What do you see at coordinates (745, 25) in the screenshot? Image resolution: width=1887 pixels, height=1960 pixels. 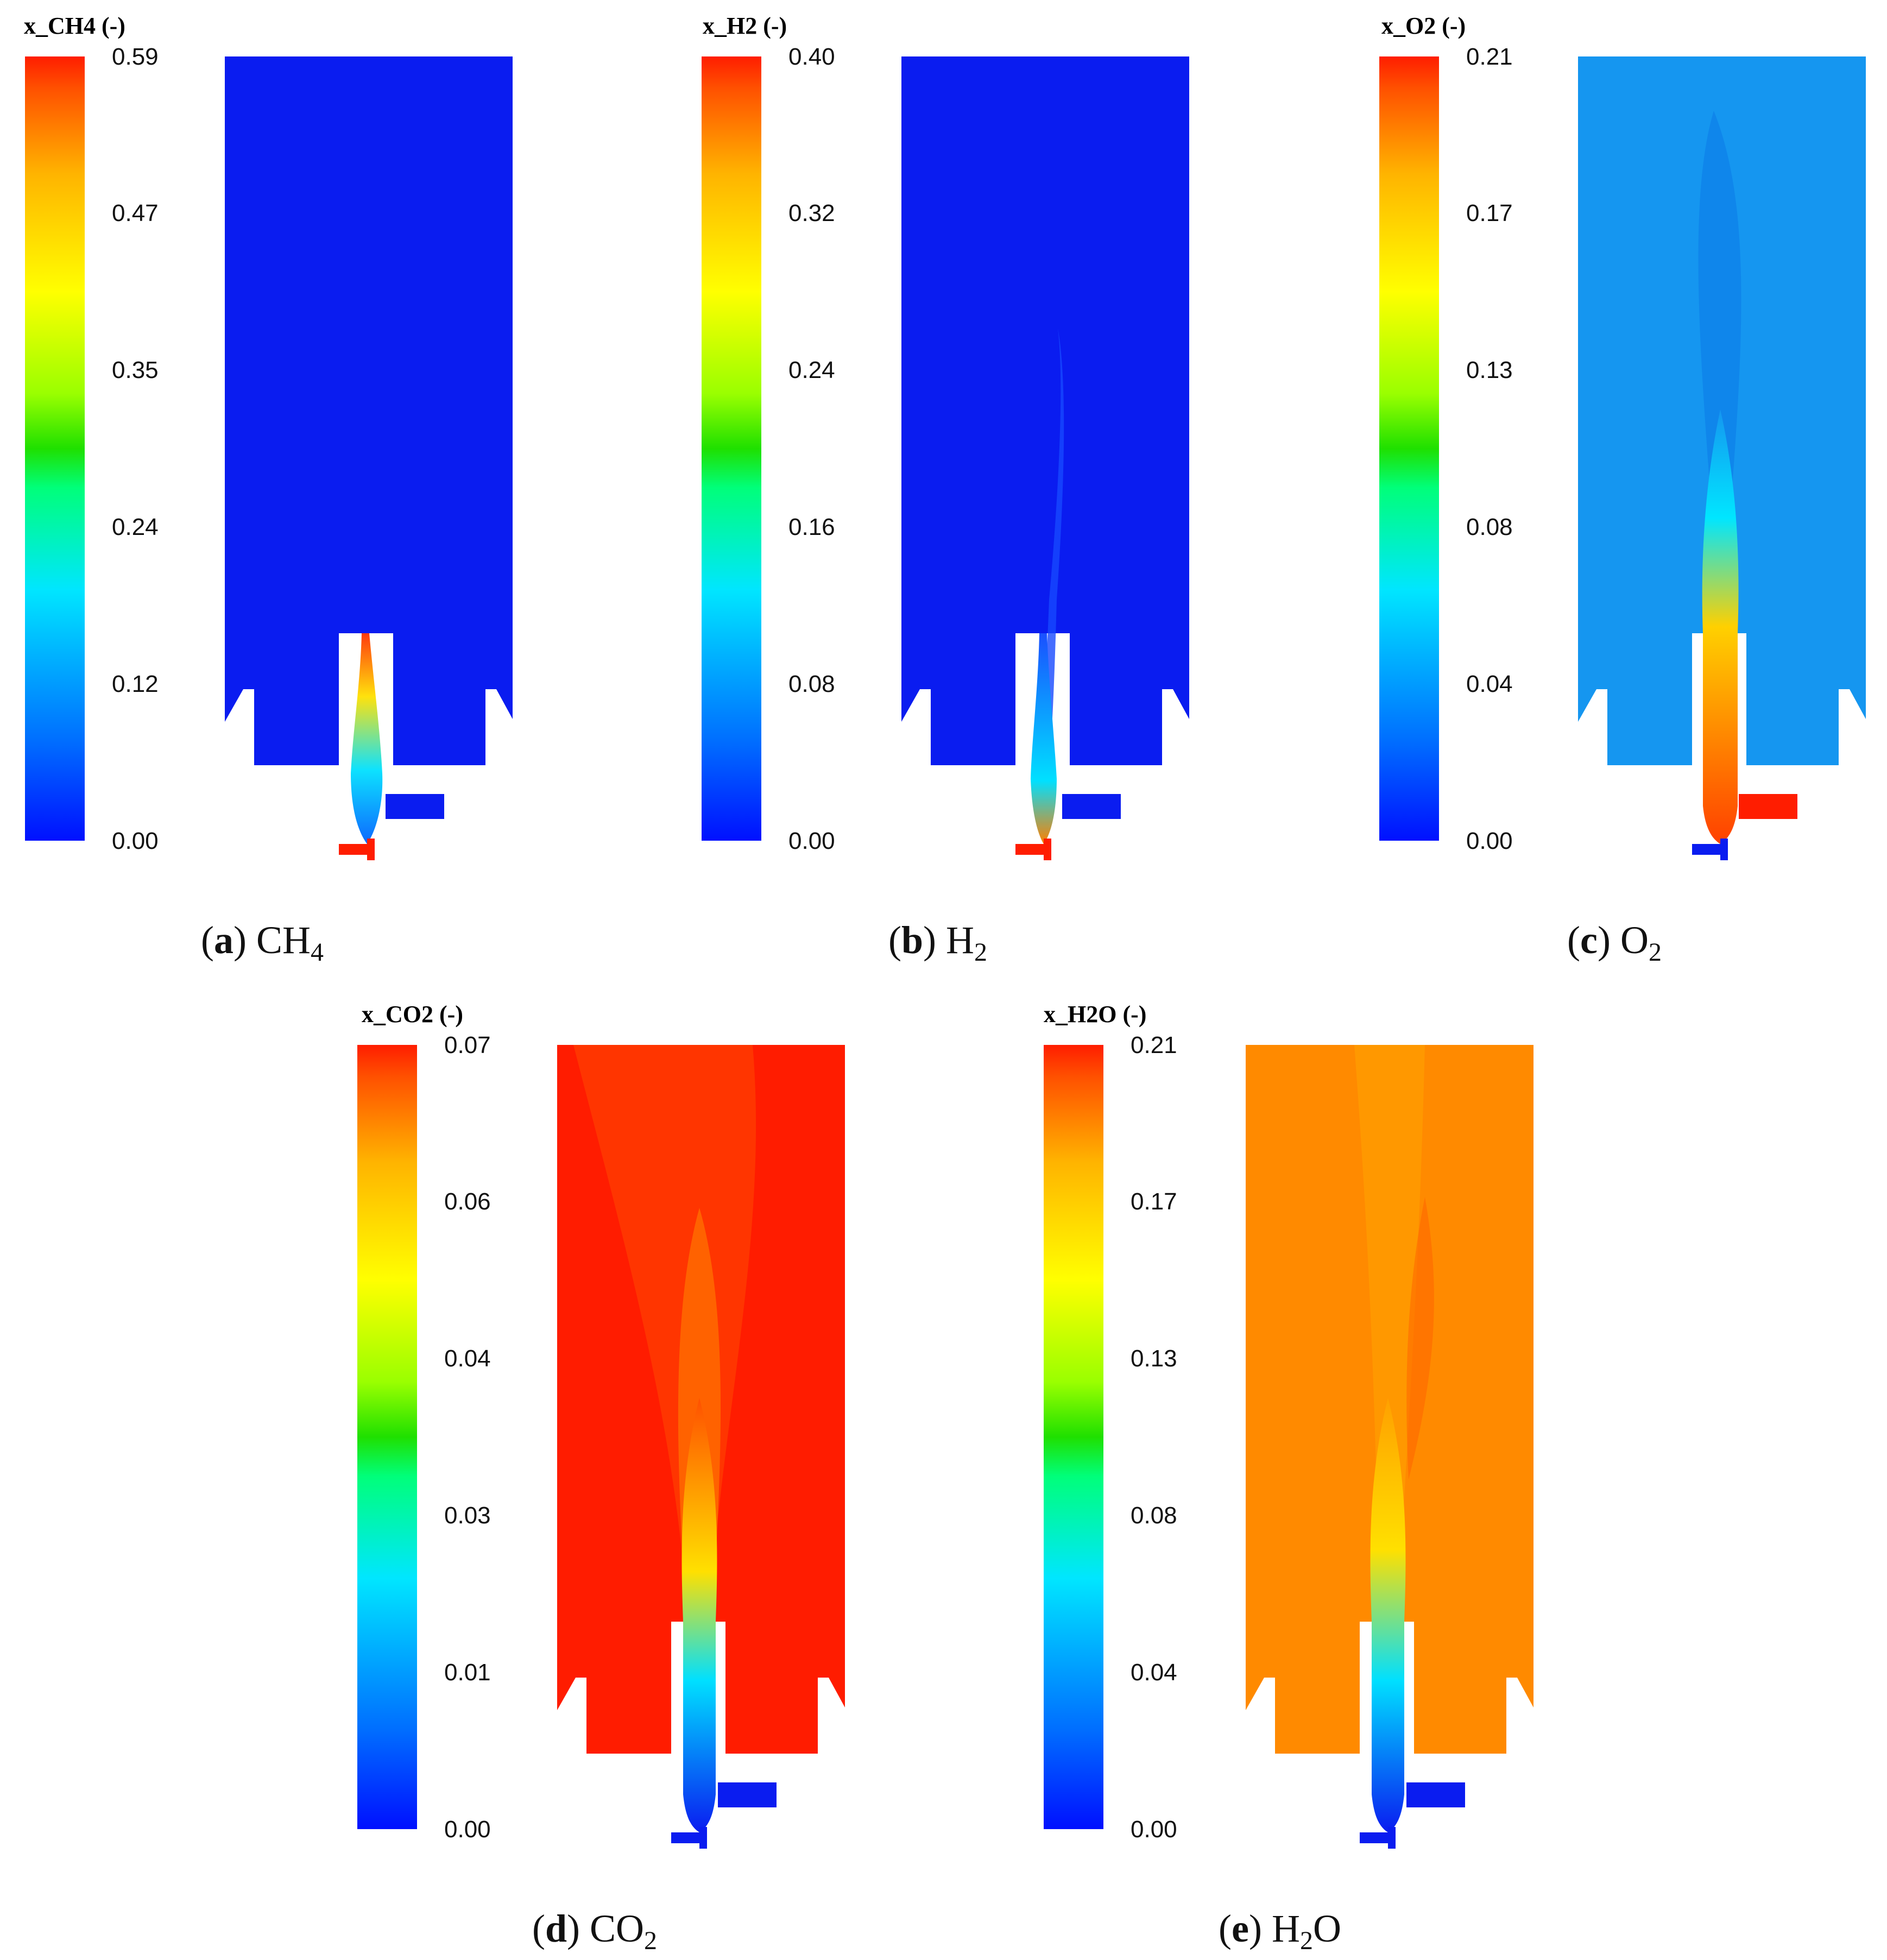 I see `colorbar-title: x_H2 (-)` at bounding box center [745, 25].